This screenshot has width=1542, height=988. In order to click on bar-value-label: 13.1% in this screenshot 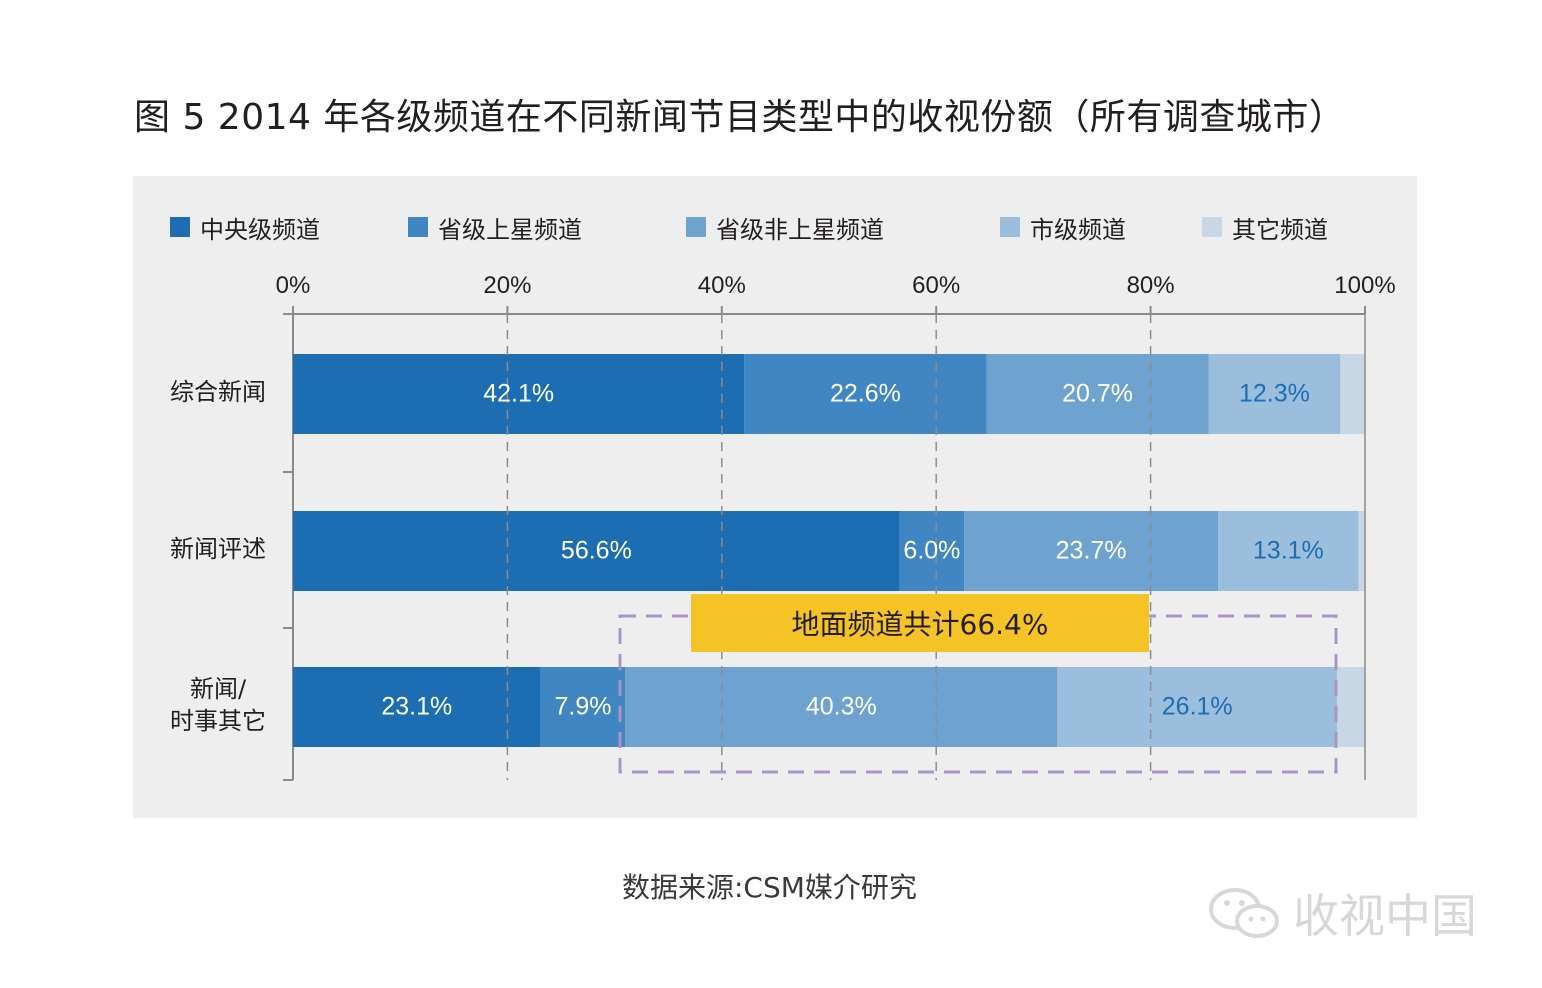, I will do `click(1288, 550)`.